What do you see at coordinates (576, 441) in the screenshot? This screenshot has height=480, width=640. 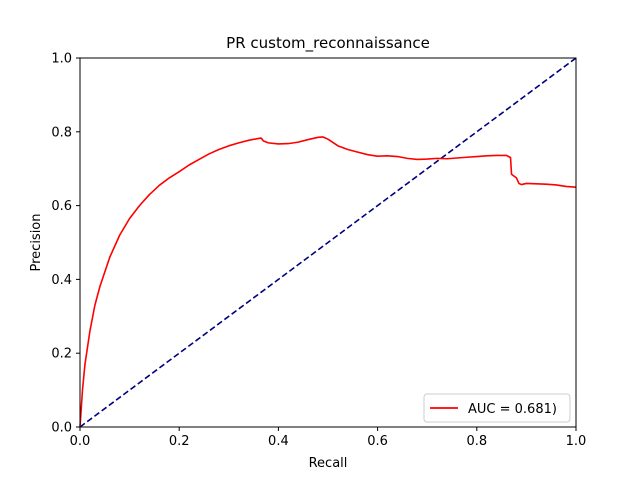 I see `x-tick-label: 1.0` at bounding box center [576, 441].